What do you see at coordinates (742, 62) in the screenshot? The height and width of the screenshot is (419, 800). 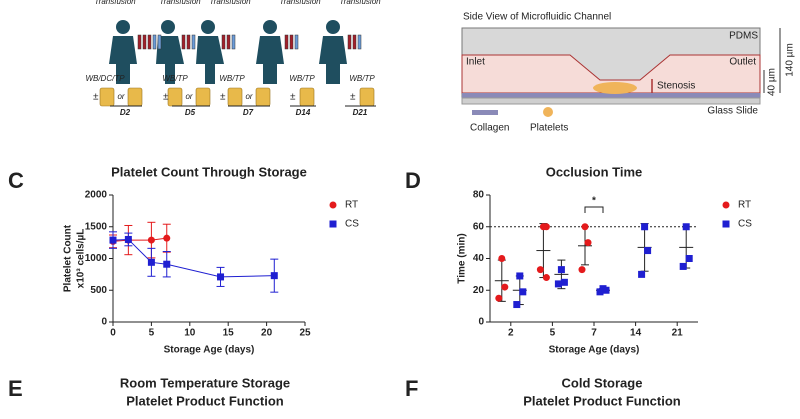 I see `outlet-label: Outlet` at bounding box center [742, 62].